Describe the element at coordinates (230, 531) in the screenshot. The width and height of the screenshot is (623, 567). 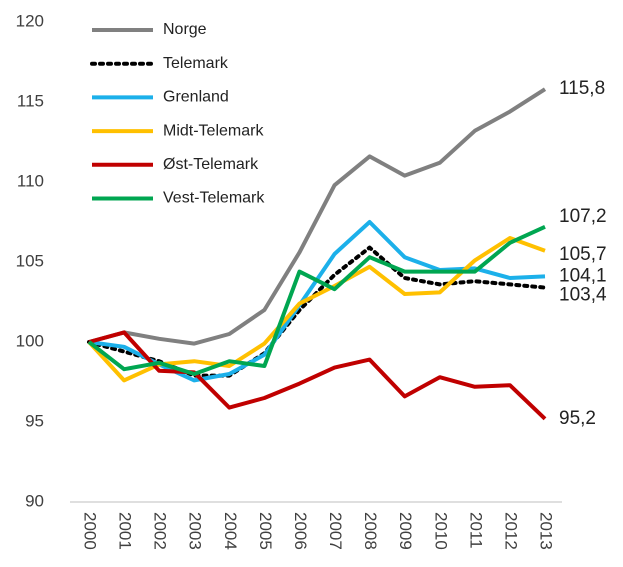
I see `x-tick-label: 2004` at that location.